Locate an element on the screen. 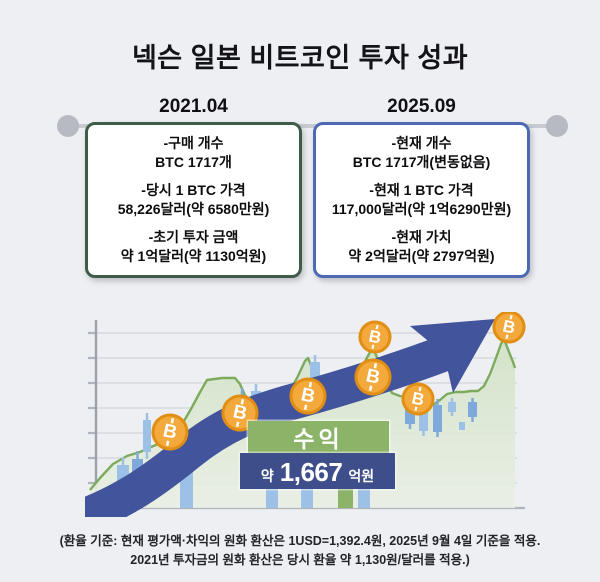  stat-label: -현재 가치 is located at coordinates (421, 237).